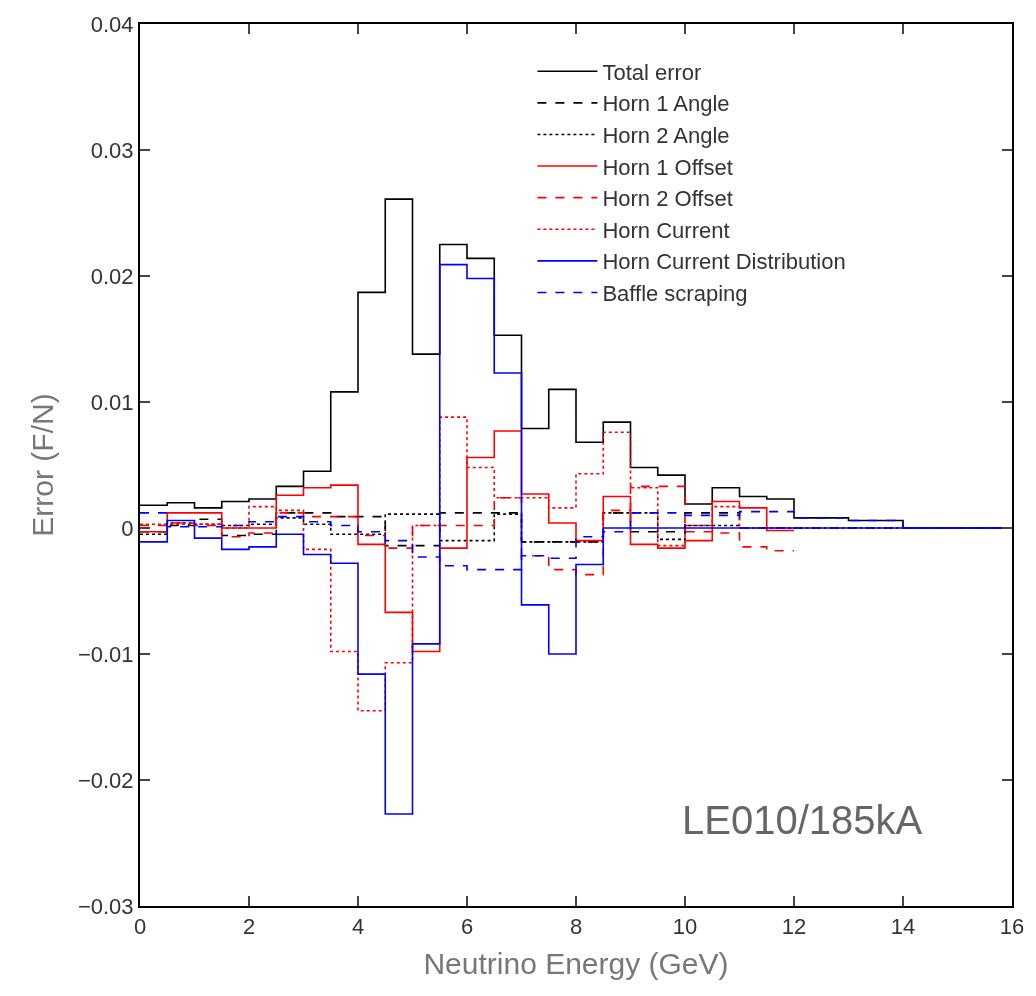 This screenshot has width=1036, height=996. What do you see at coordinates (467, 927) in the screenshot?
I see `x-tick-label: 6` at bounding box center [467, 927].